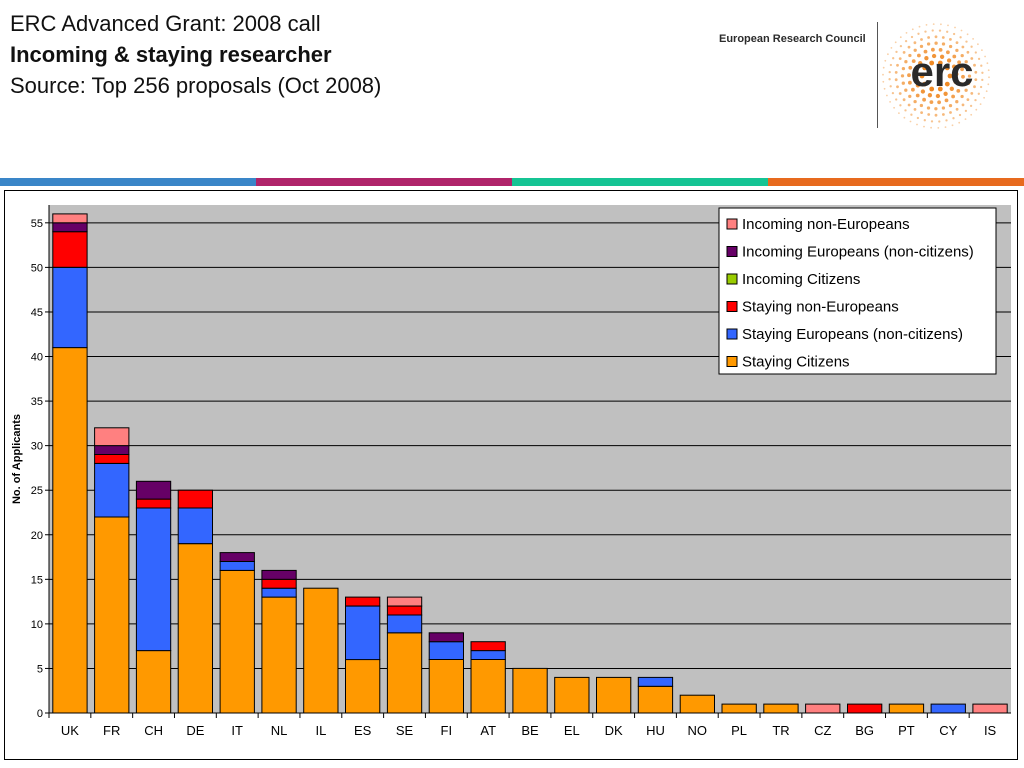 The width and height of the screenshot is (1024, 768). What do you see at coordinates (37, 268) in the screenshot?
I see `y-tick-label: 50` at bounding box center [37, 268].